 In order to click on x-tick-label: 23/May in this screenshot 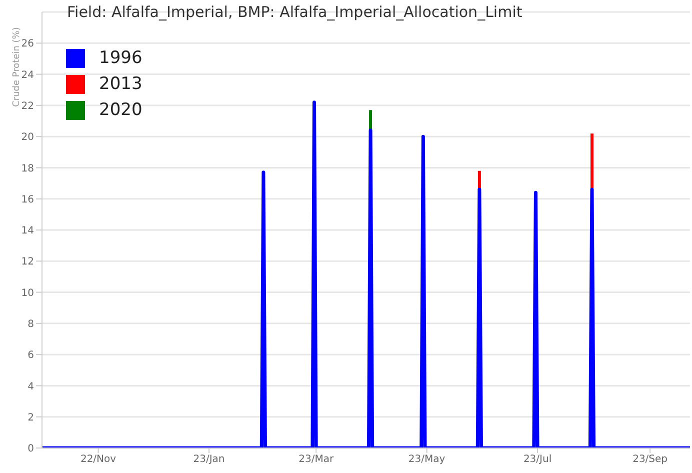, I will do `click(427, 460)`.